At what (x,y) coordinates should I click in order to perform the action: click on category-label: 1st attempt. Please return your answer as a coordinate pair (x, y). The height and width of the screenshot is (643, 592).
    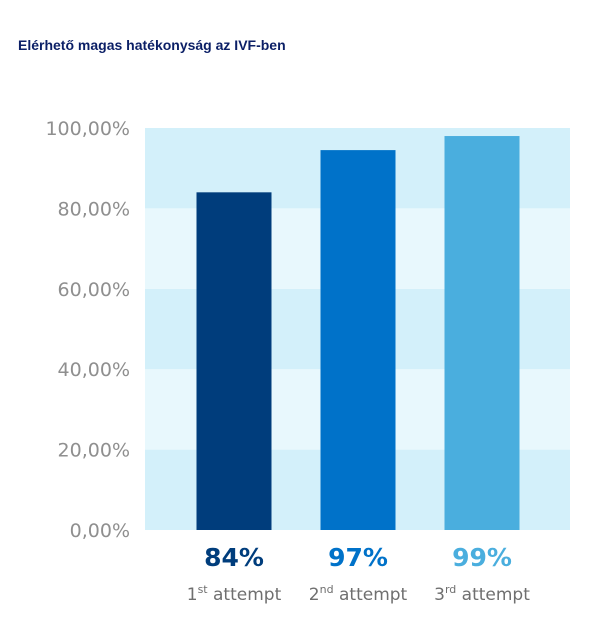
    Looking at the image, I should click on (234, 594).